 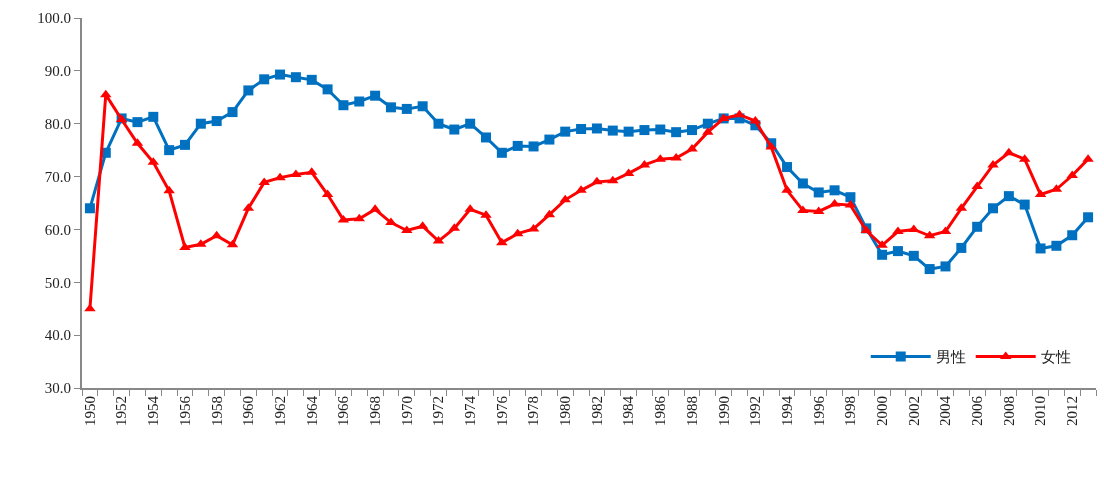 I want to click on x-tick-label: 1970, so click(x=406, y=411).